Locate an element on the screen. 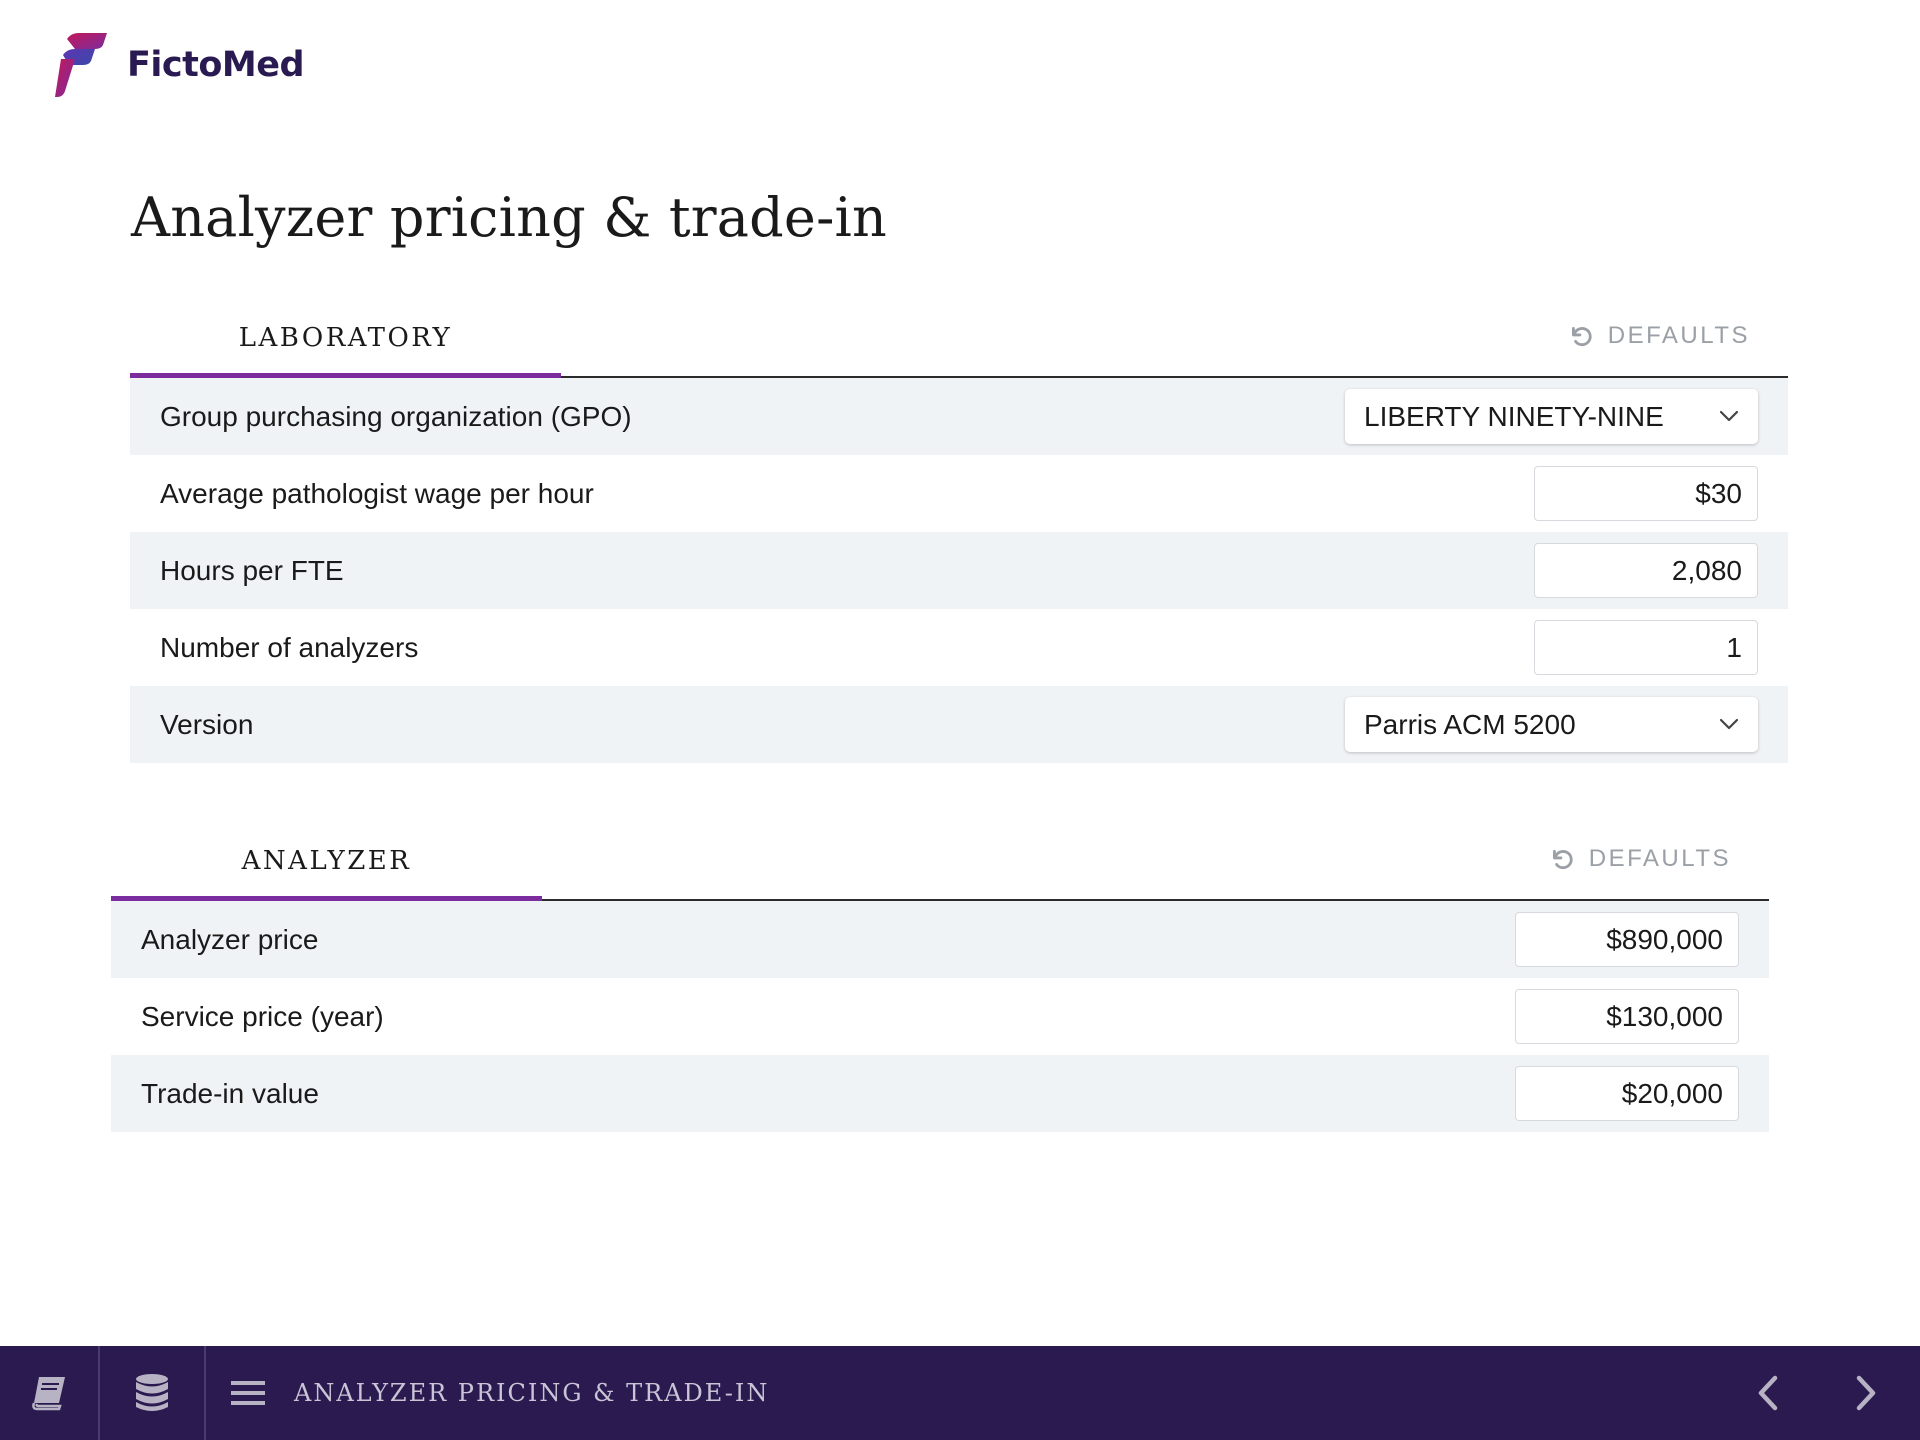  tab-laboratory-label: LABORATORY is located at coordinates (345, 338).